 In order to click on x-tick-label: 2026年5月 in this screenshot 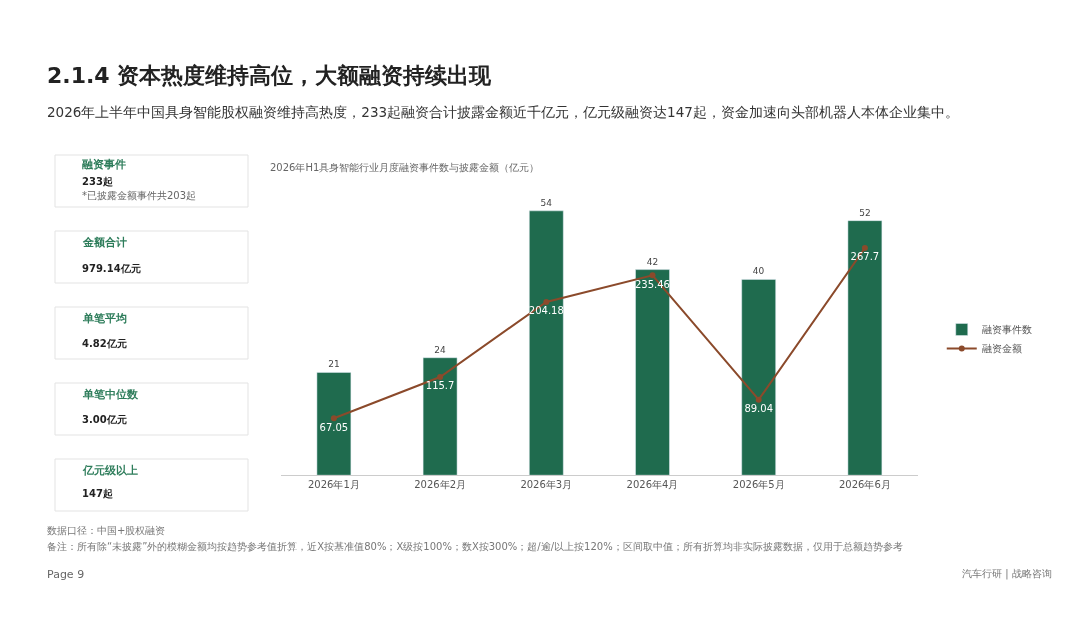, I will do `click(758, 485)`.